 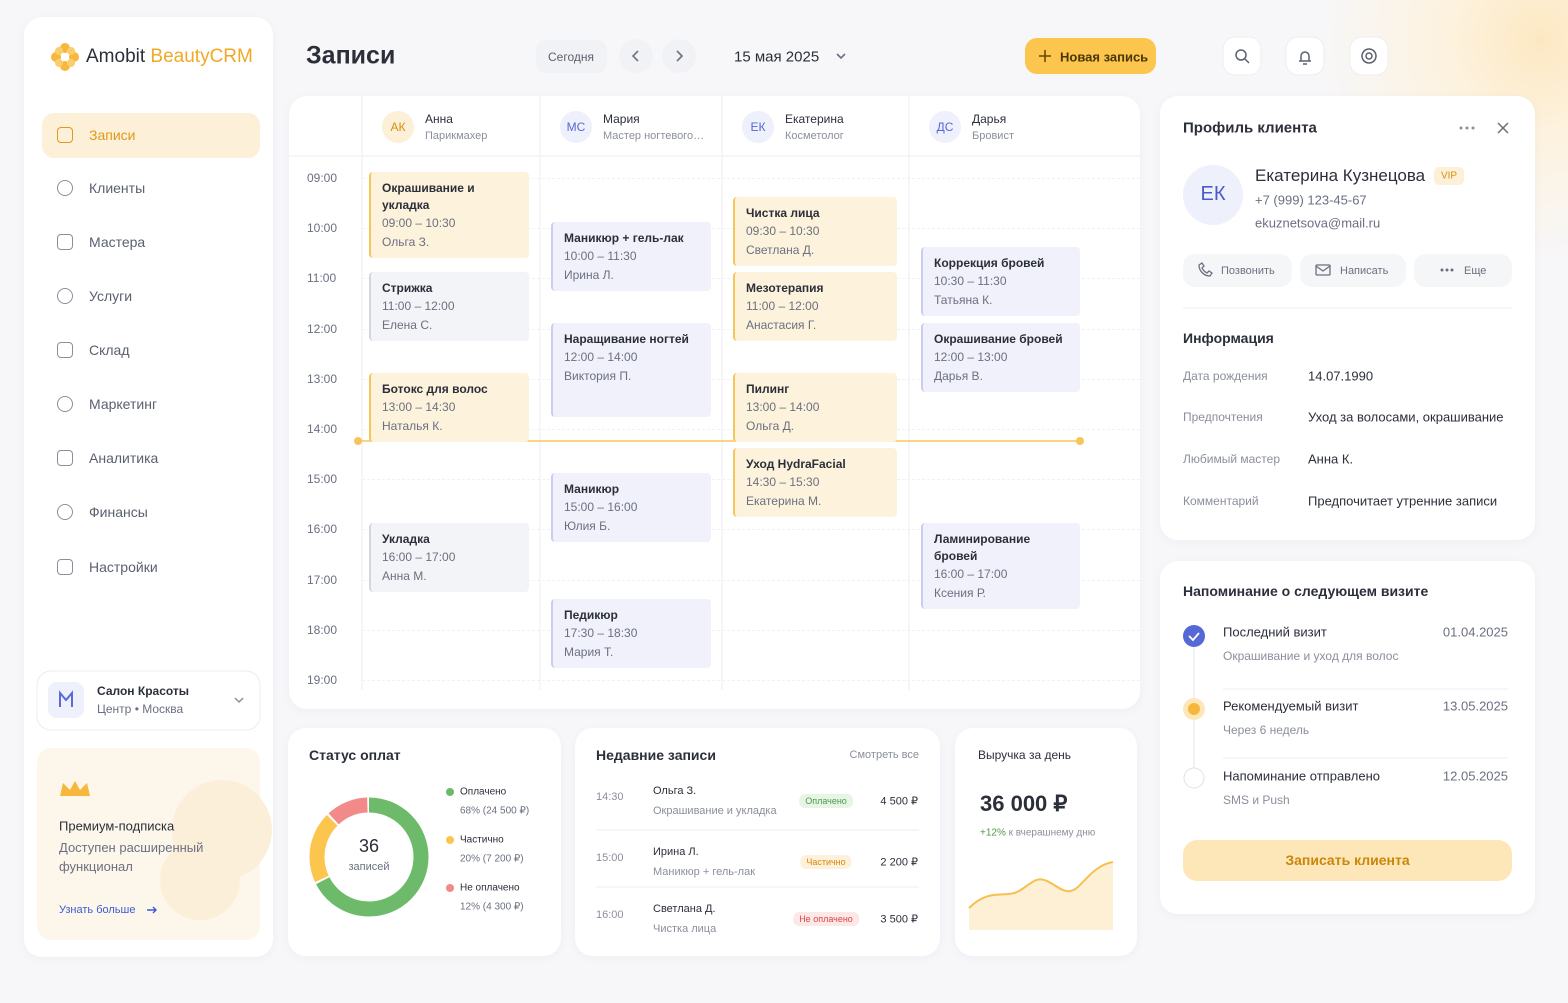 I want to click on appointment-service: Чистка лица, so click(x=783, y=213).